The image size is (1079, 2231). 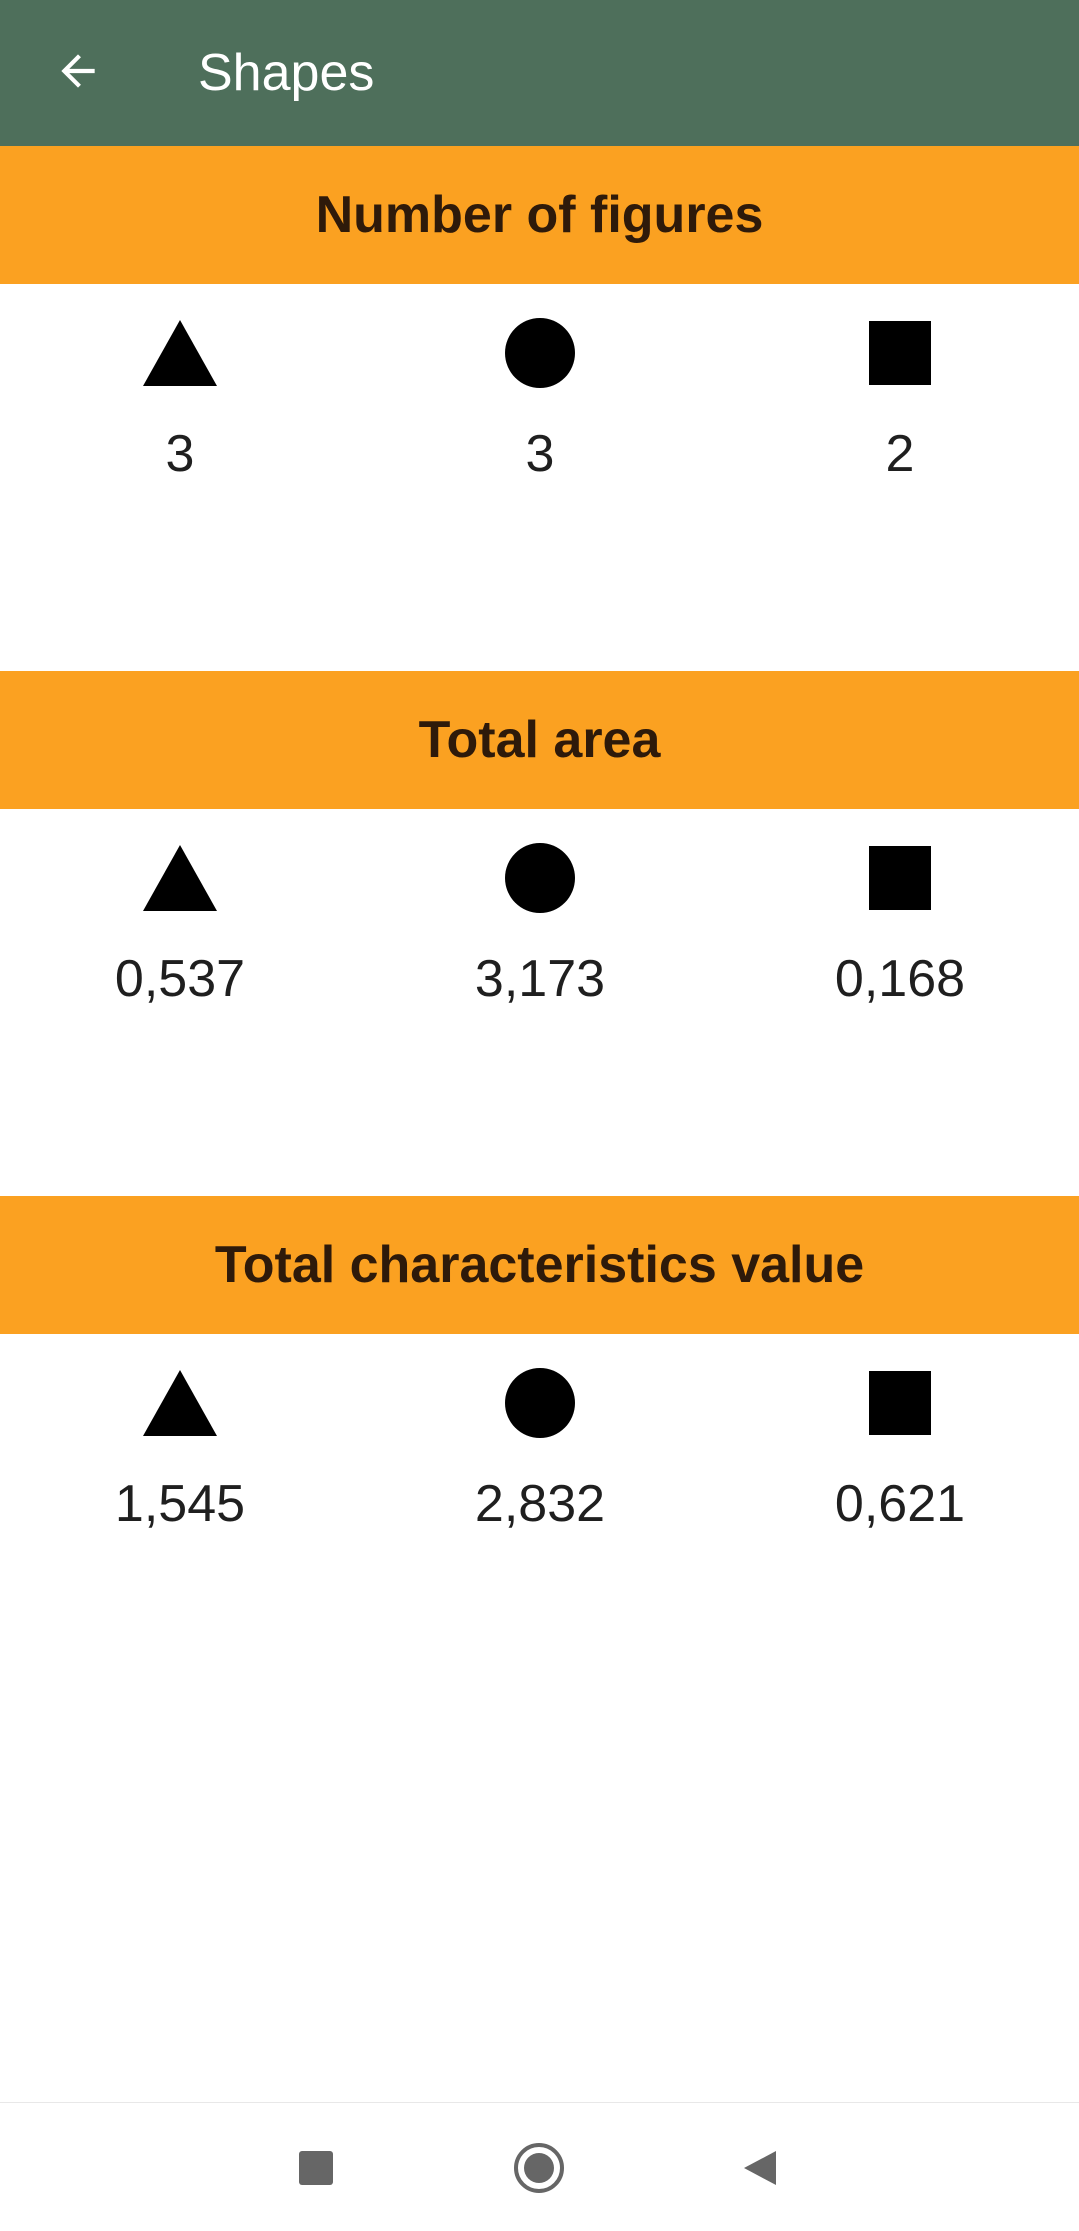 What do you see at coordinates (540, 454) in the screenshot?
I see `circle-count: 3` at bounding box center [540, 454].